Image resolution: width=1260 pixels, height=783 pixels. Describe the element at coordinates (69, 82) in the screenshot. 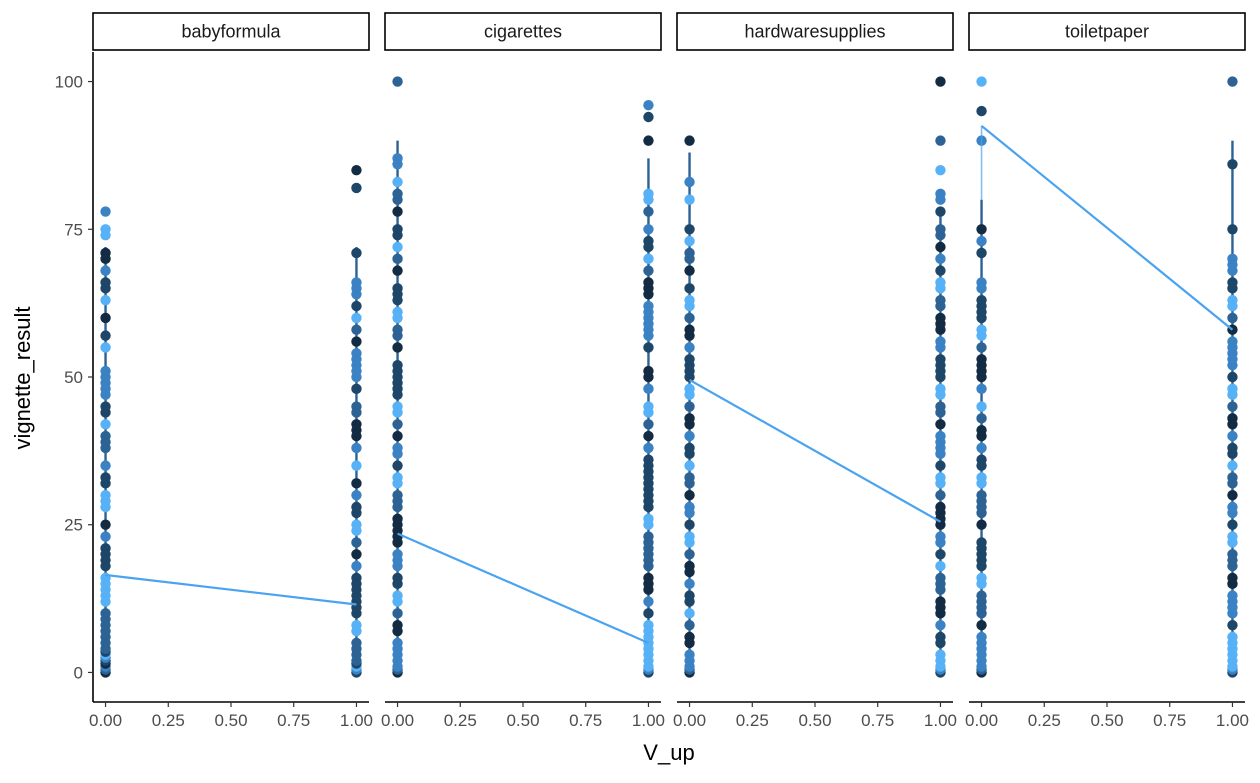

I see `y-tick-label: 100` at that location.